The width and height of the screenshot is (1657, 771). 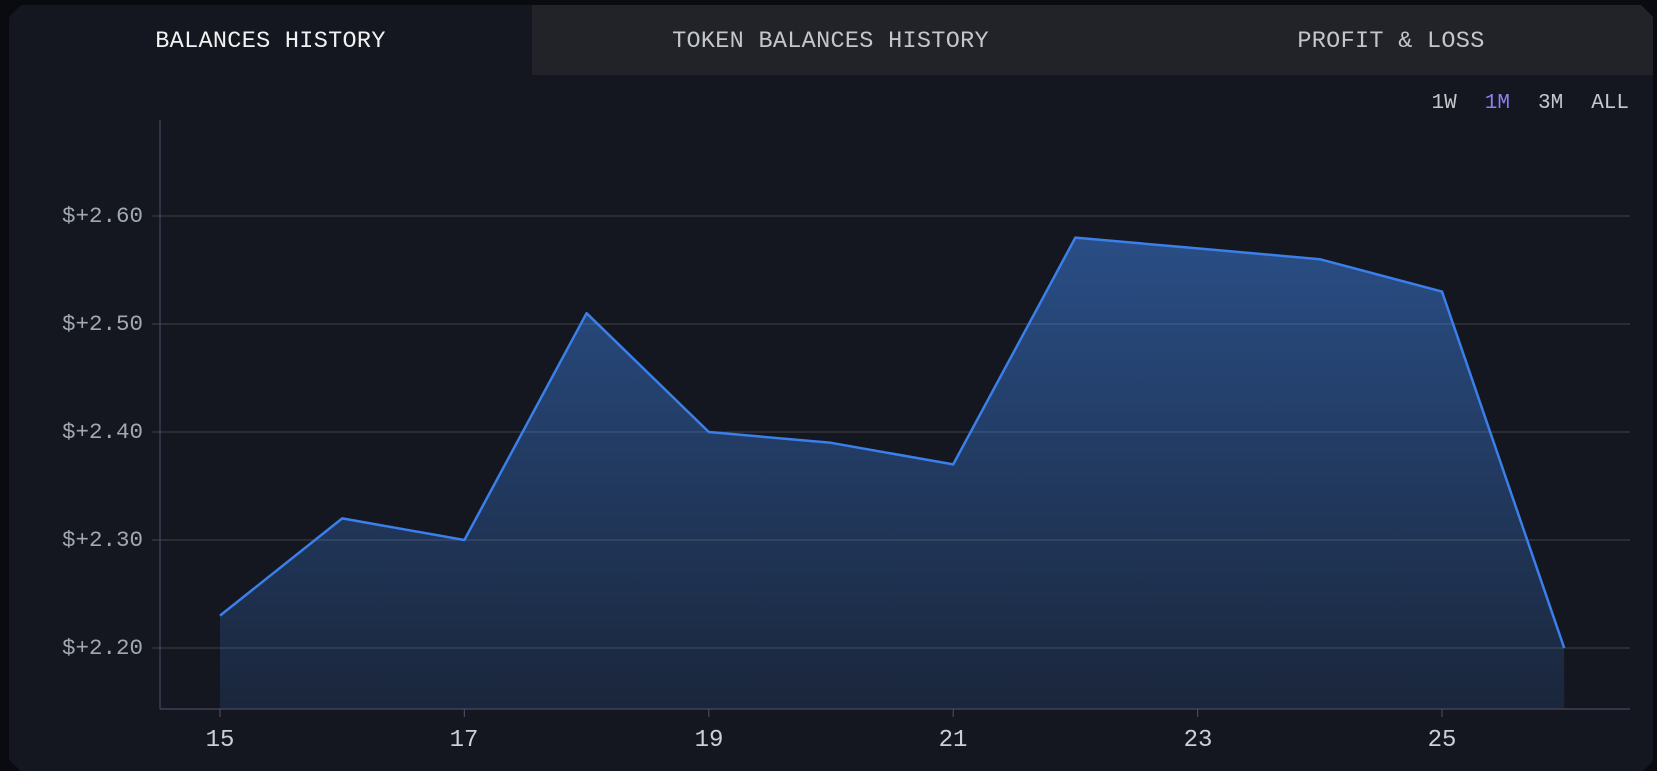 What do you see at coordinates (953, 740) in the screenshot?
I see `svg-text: 21` at bounding box center [953, 740].